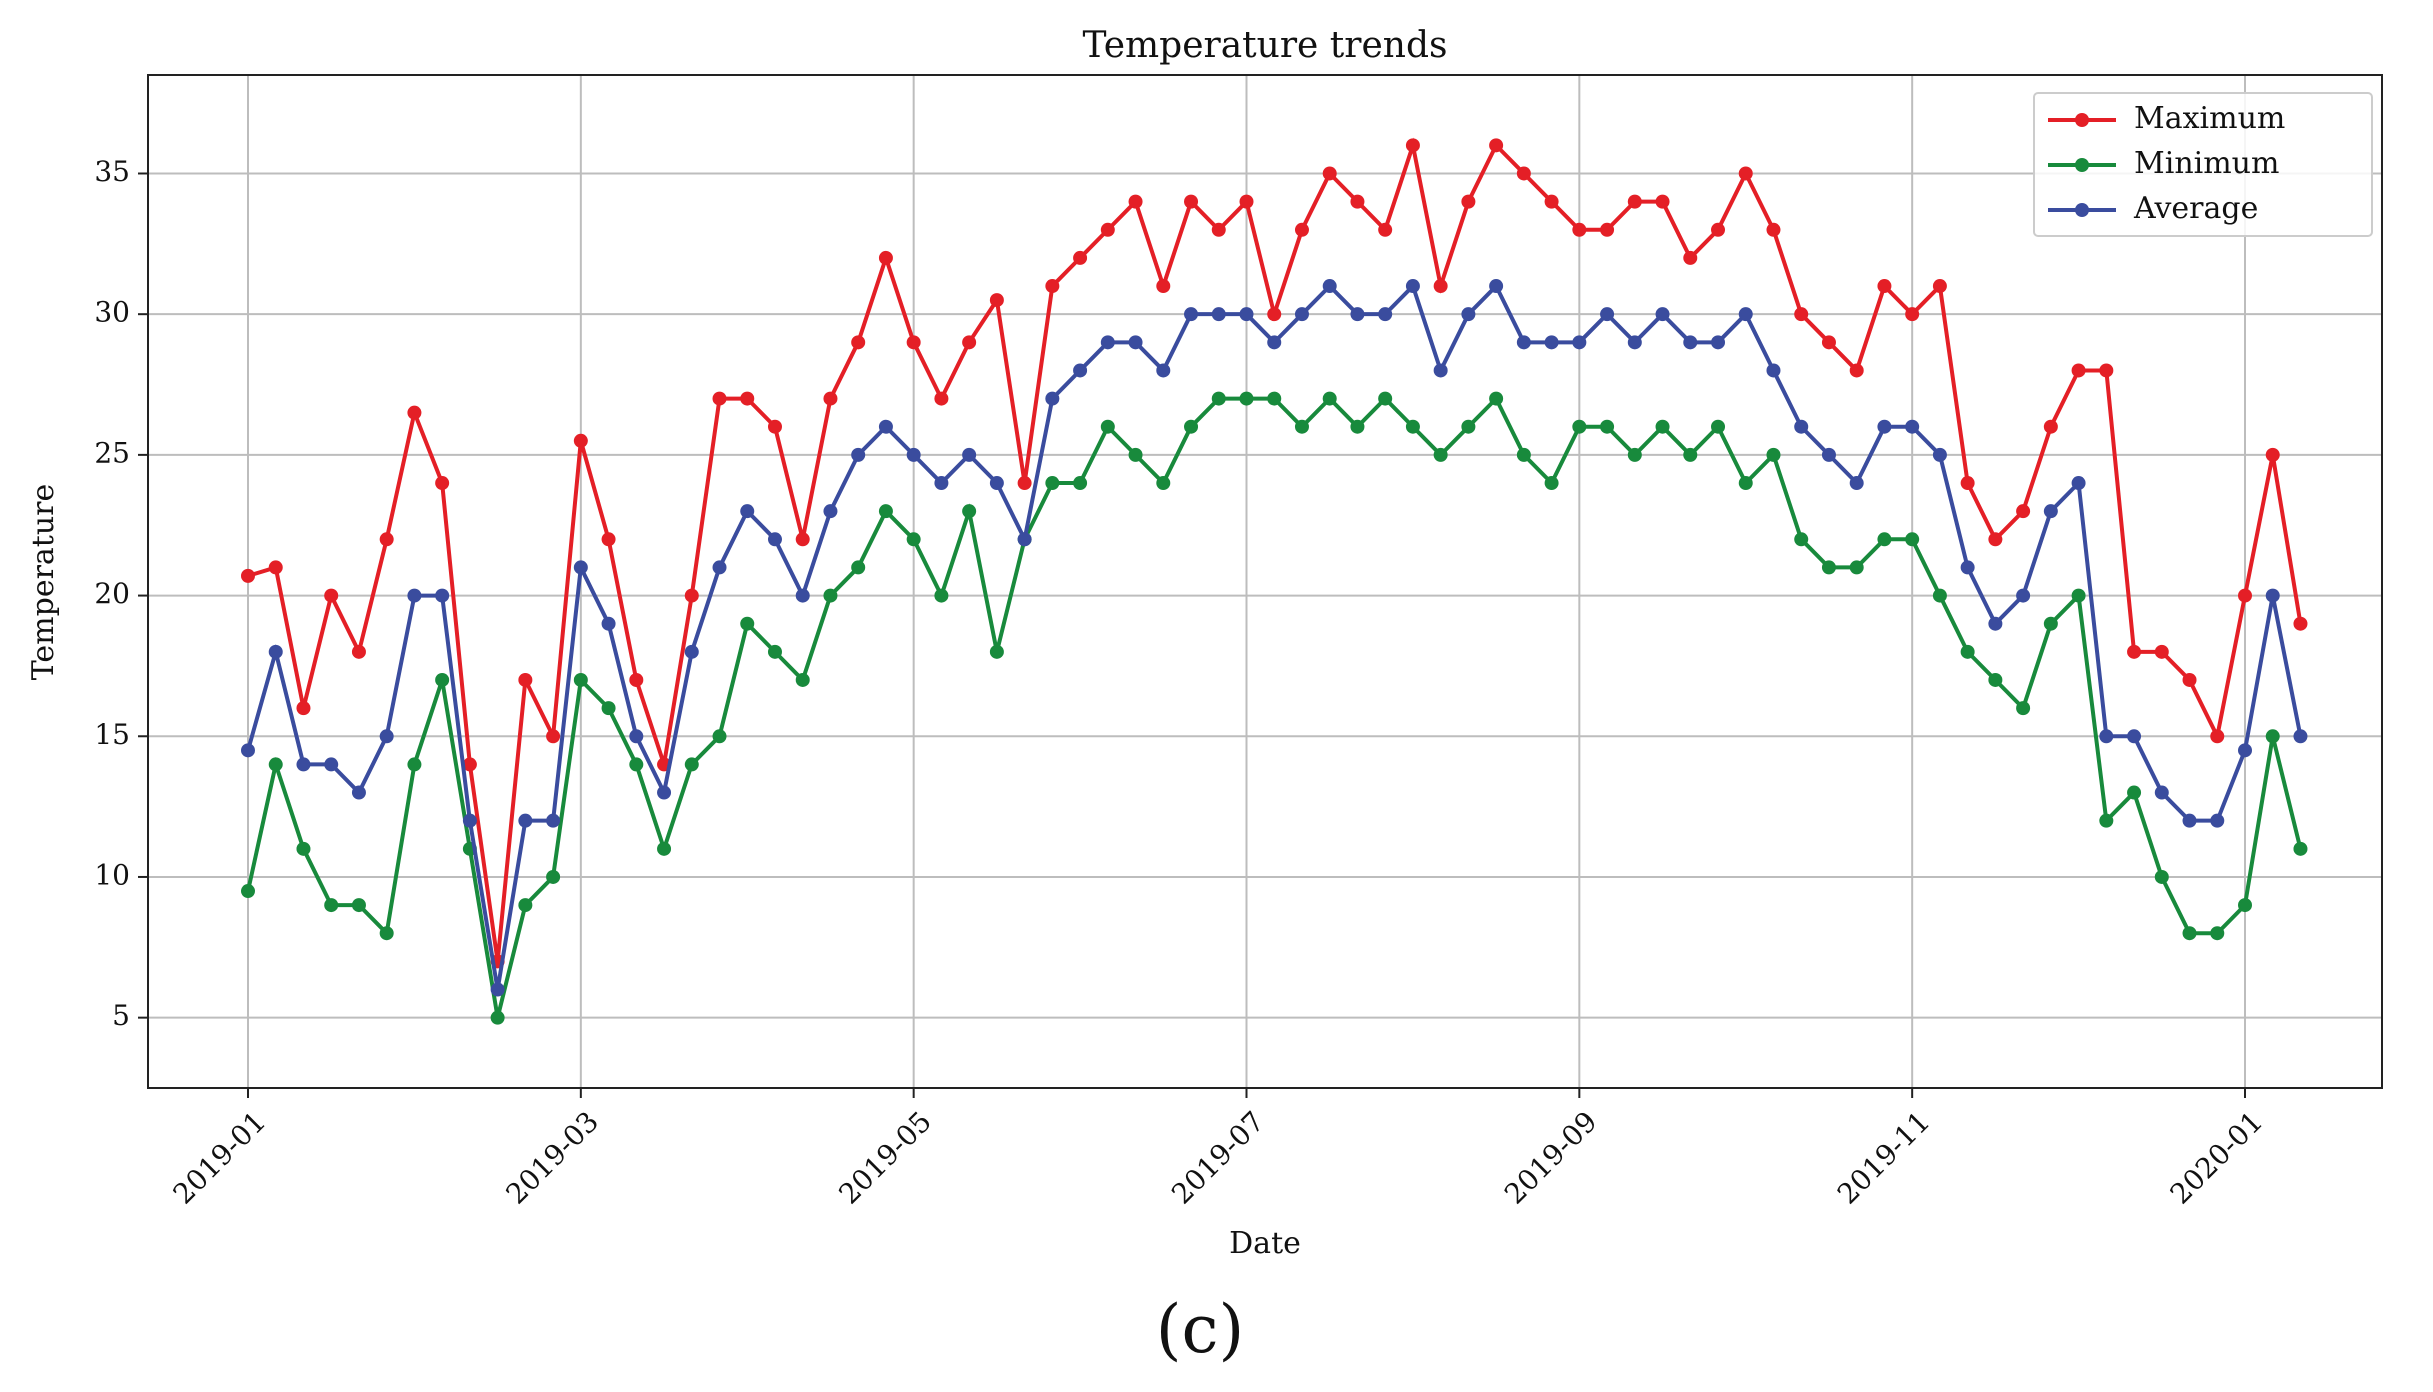 The image size is (2433, 1392). I want to click on x-tick-label: 2019-11, so click(1884, 1158).